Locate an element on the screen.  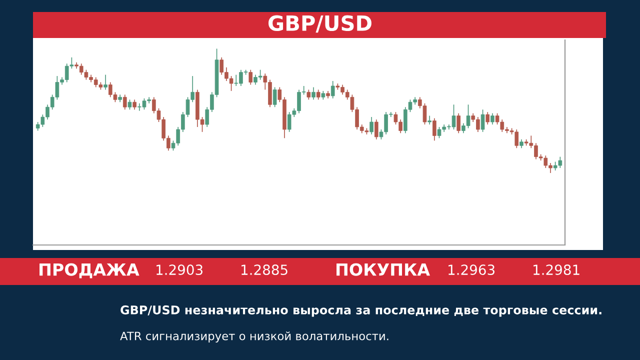
text: ПРОДАЖА is located at coordinates (90, 270).